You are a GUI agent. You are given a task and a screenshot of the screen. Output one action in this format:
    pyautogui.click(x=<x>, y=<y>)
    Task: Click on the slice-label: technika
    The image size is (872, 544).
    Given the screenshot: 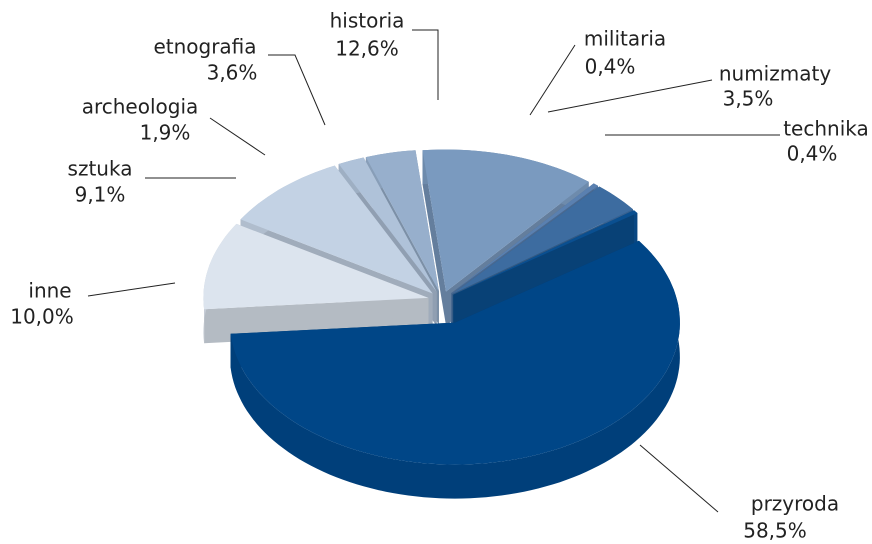 What is the action you would take?
    pyautogui.click(x=826, y=129)
    